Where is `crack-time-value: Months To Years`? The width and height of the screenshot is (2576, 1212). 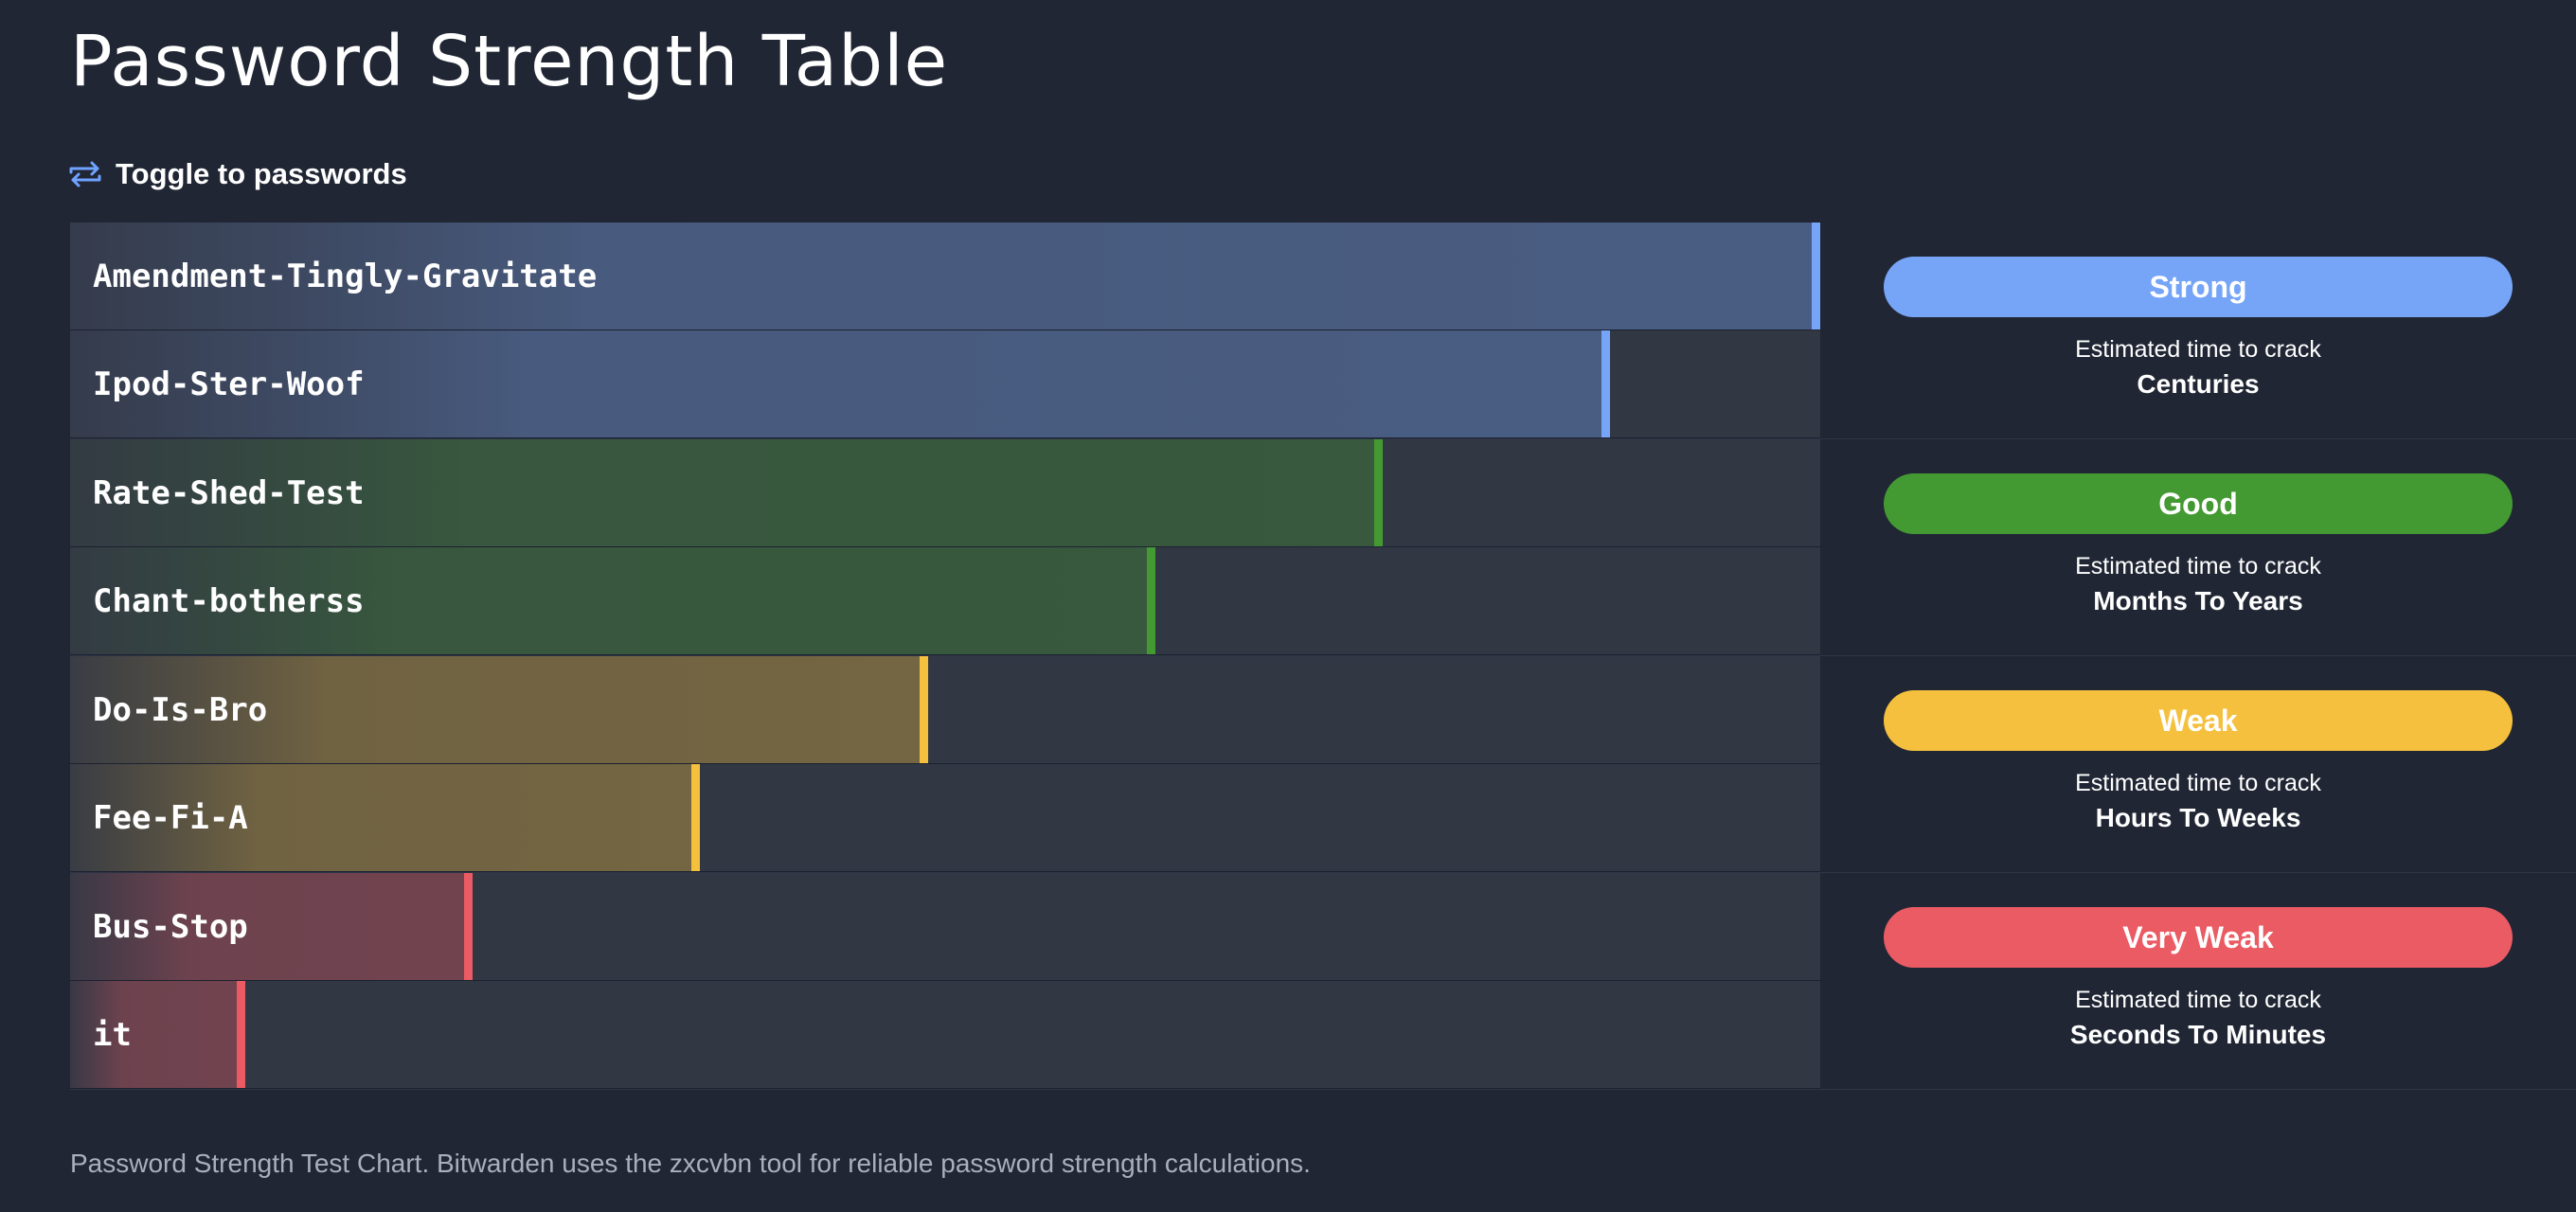 crack-time-value: Months To Years is located at coordinates (2198, 600).